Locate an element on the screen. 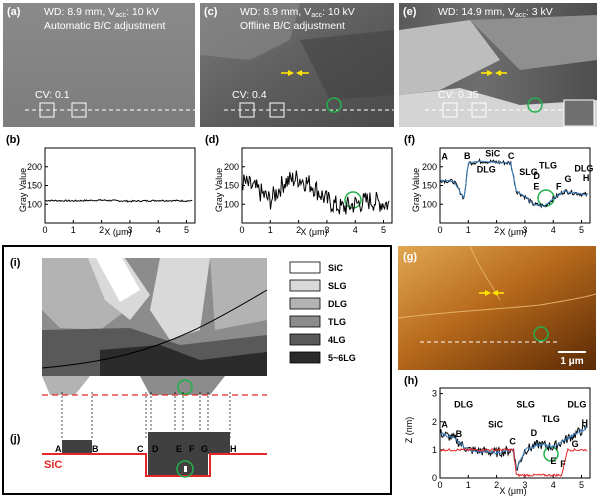 The width and height of the screenshot is (600, 500). annotation-f: B is located at coordinates (467, 156).